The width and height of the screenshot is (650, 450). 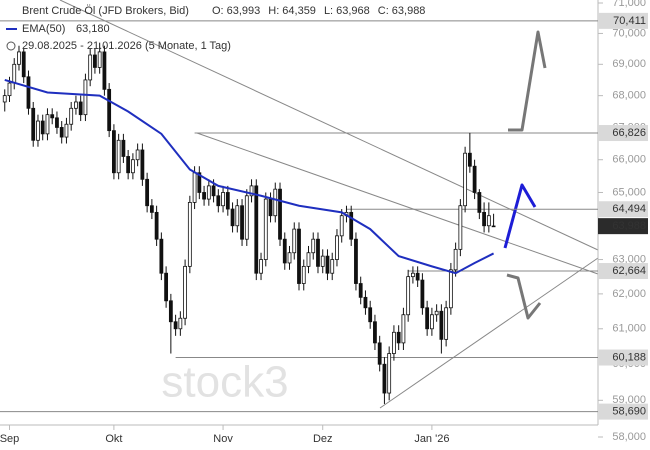 I want to click on header-field-value: 63,968, so click(x=353, y=11).